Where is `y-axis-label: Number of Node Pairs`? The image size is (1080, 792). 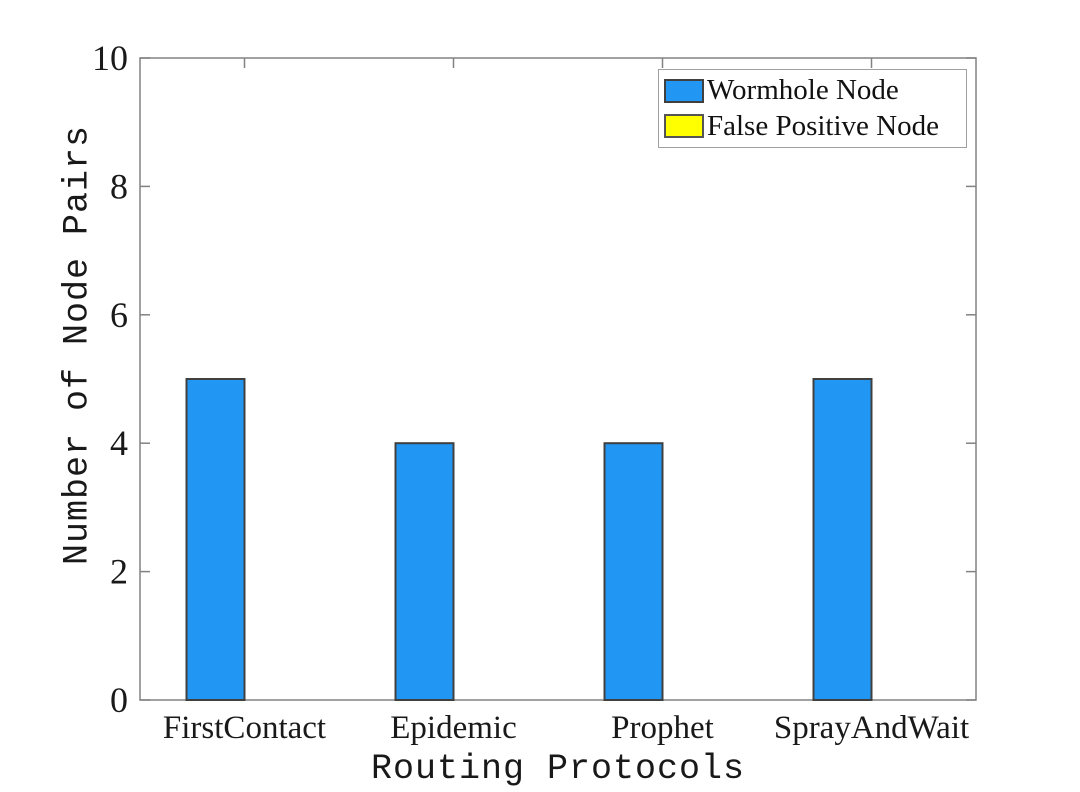
y-axis-label: Number of Node Pairs is located at coordinates (77, 345).